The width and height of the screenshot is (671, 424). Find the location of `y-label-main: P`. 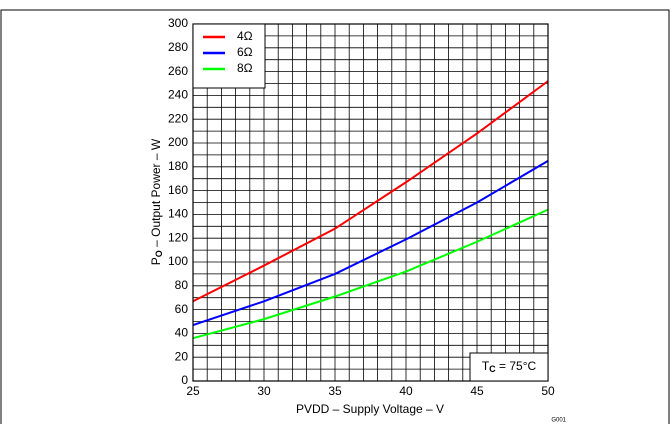

y-label-main: P is located at coordinates (156, 261).